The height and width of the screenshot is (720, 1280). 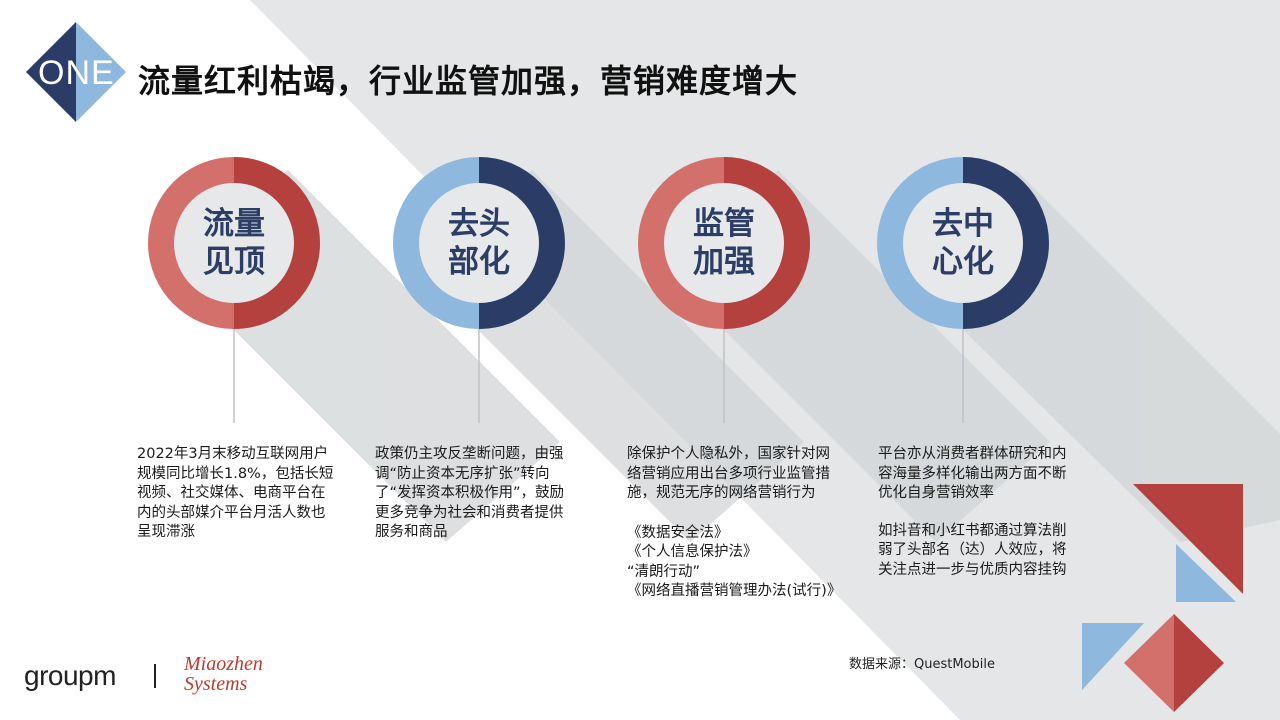 What do you see at coordinates (963, 262) in the screenshot?
I see `ring-label-line2: 心化` at bounding box center [963, 262].